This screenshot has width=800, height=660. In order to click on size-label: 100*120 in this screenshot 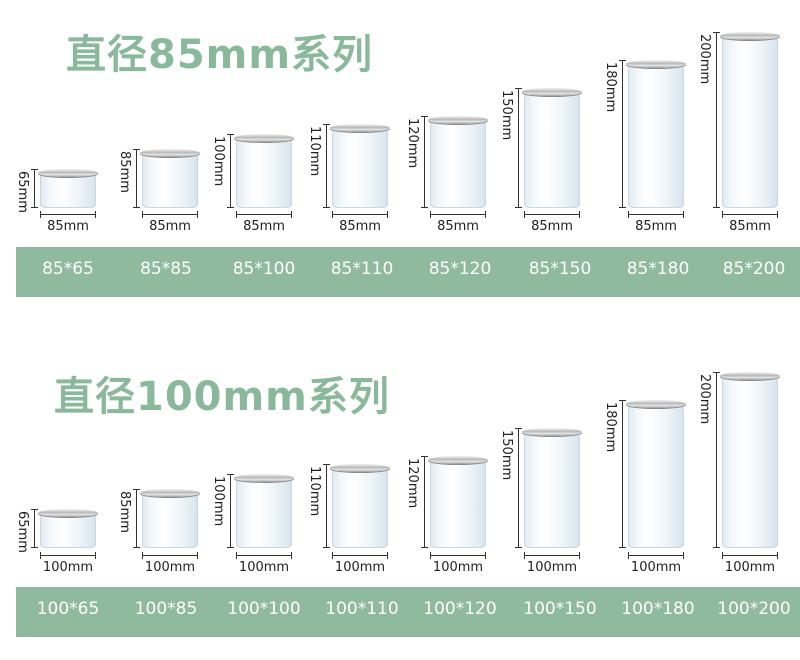, I will do `click(460, 609)`.